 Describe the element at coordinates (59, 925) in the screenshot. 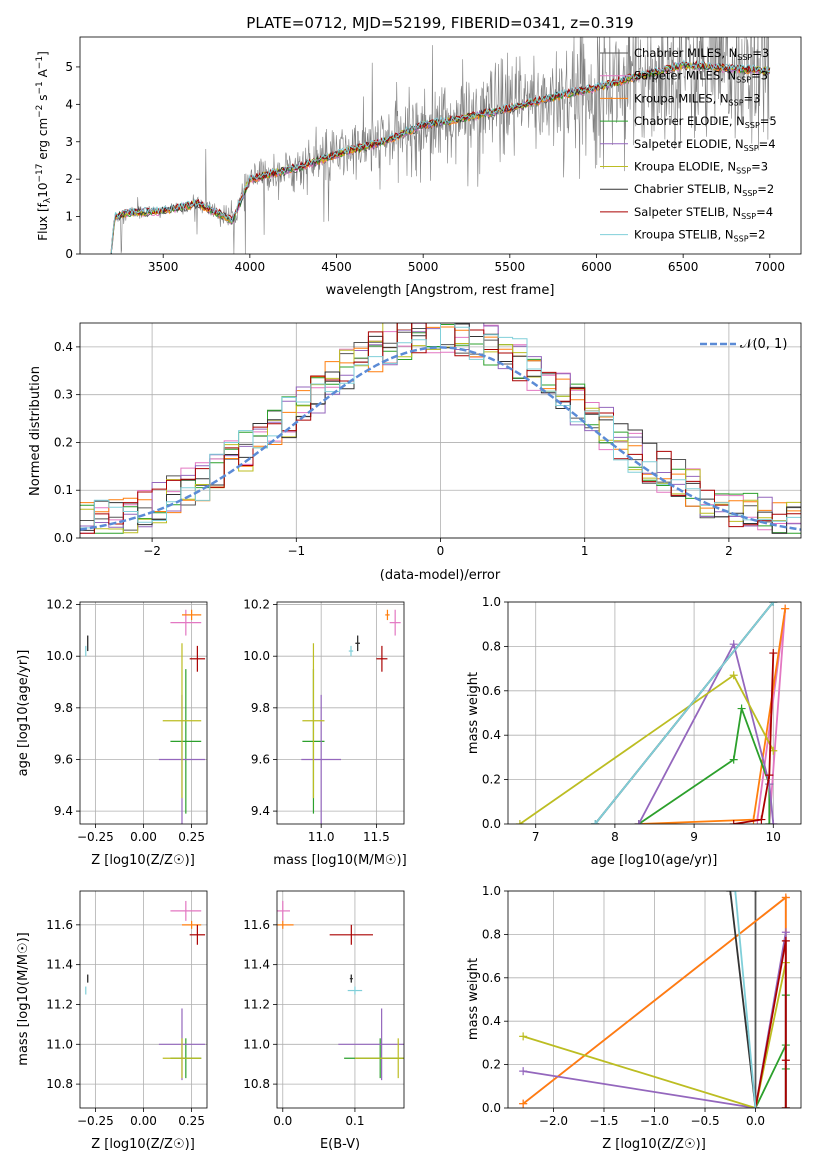

I see `y-tick-label: 11.6` at that location.